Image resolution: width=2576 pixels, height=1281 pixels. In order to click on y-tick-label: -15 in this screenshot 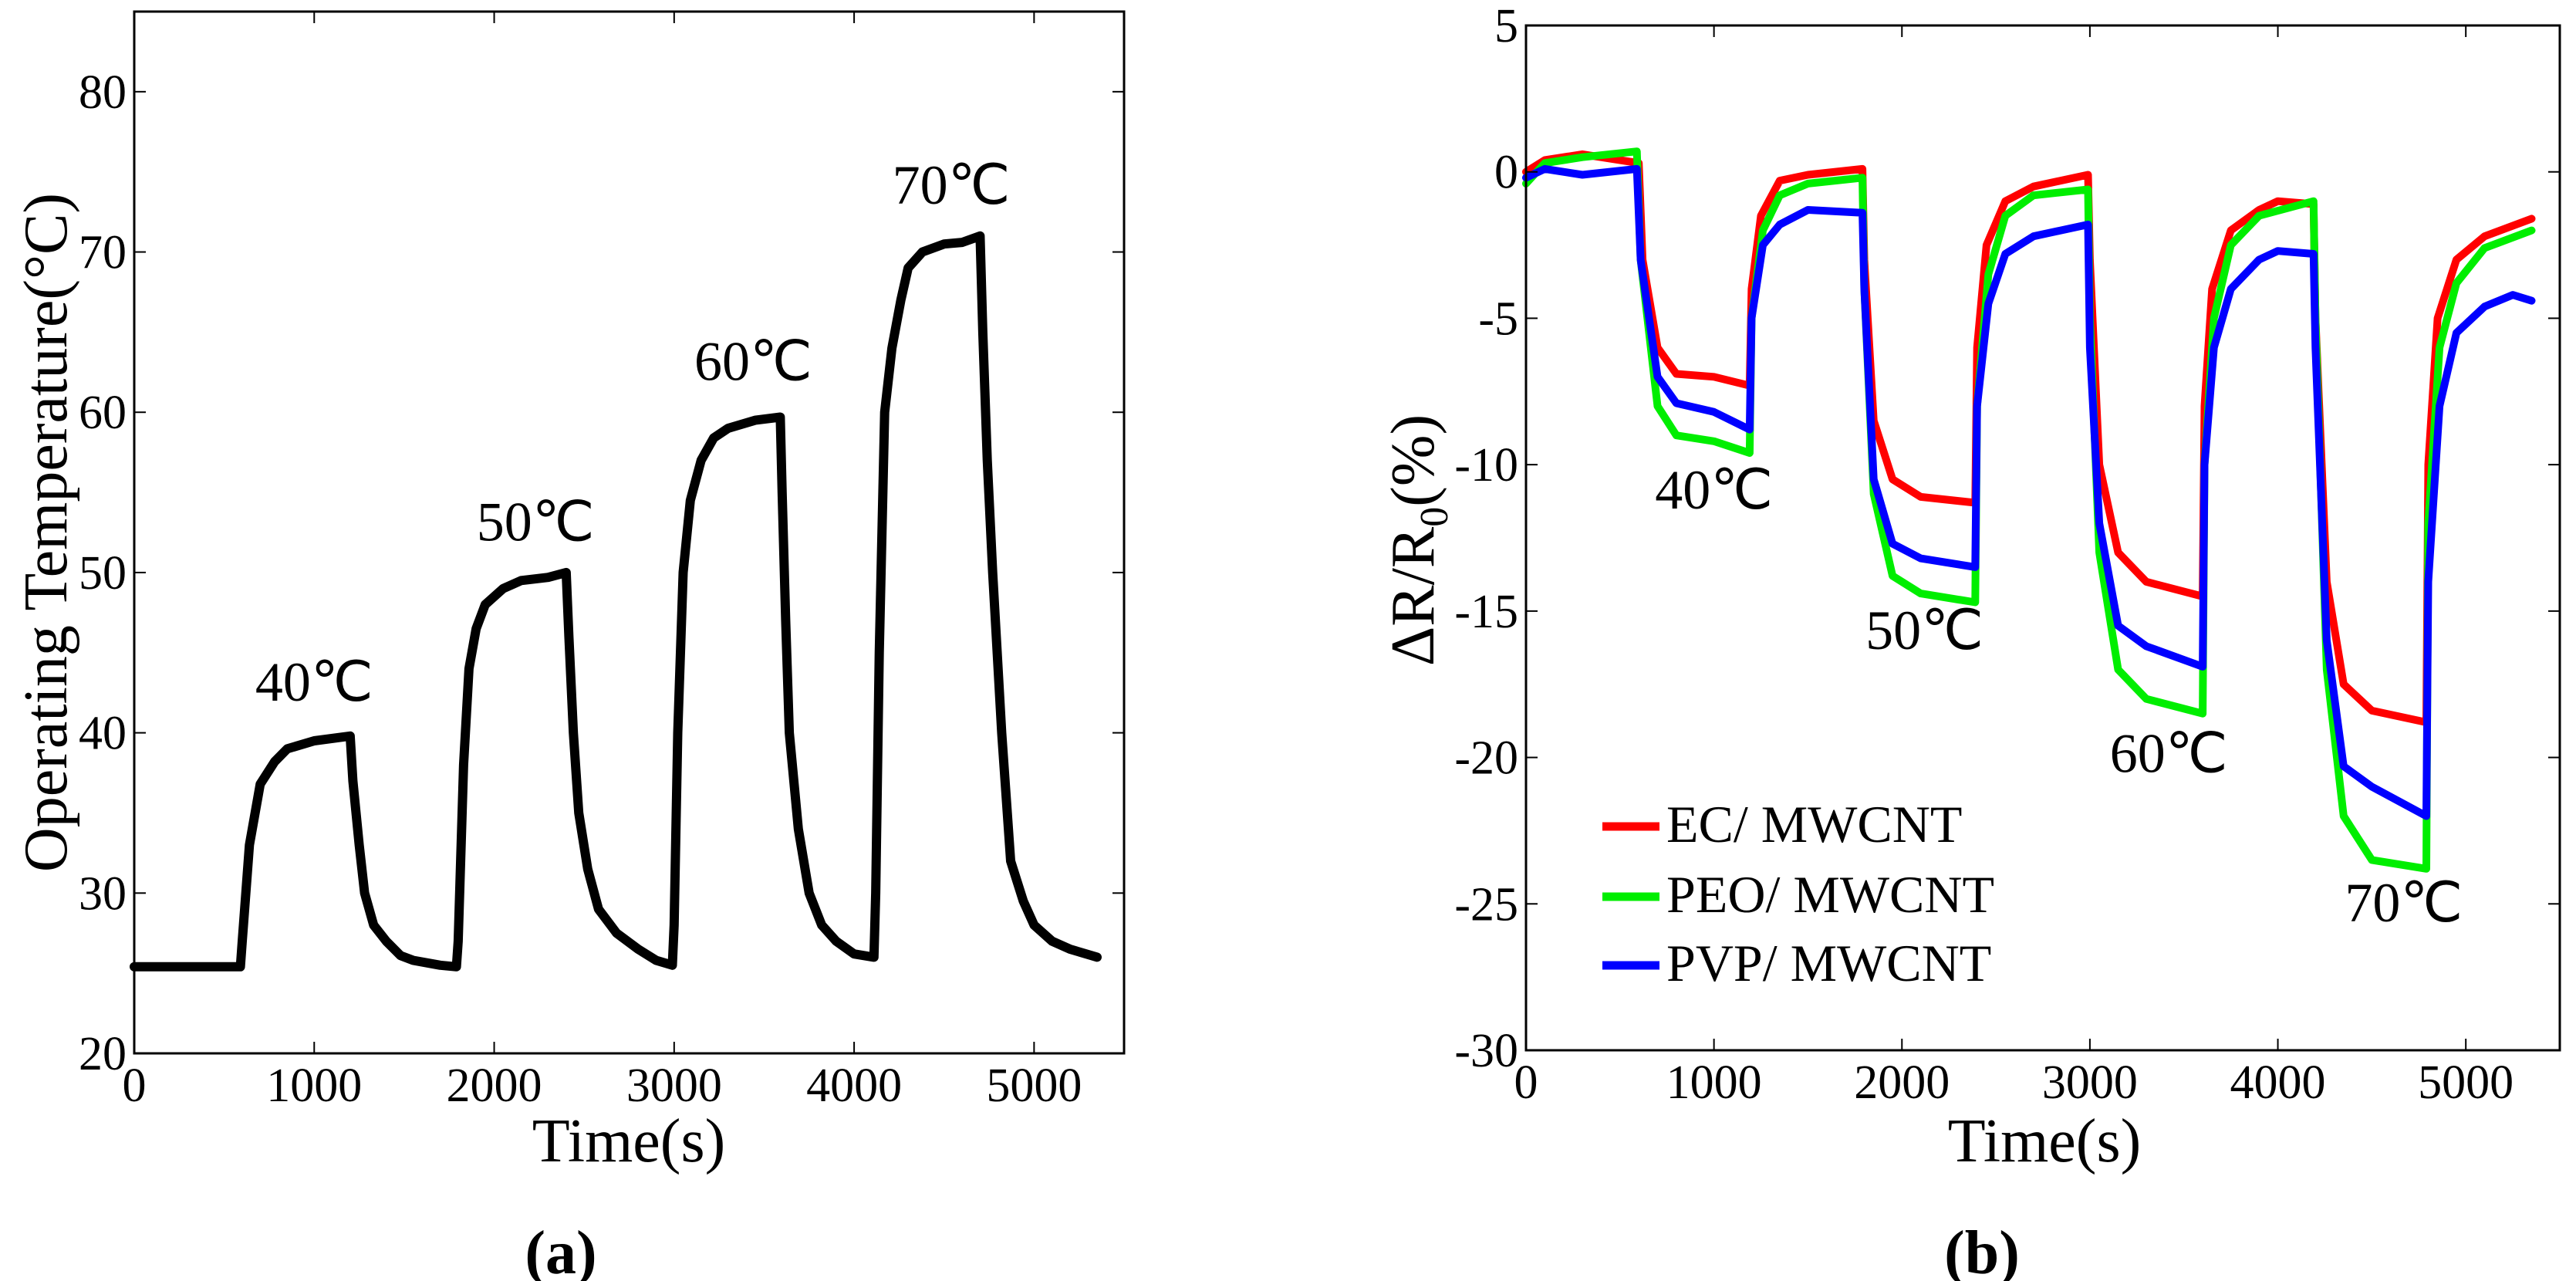, I will do `click(1486, 612)`.